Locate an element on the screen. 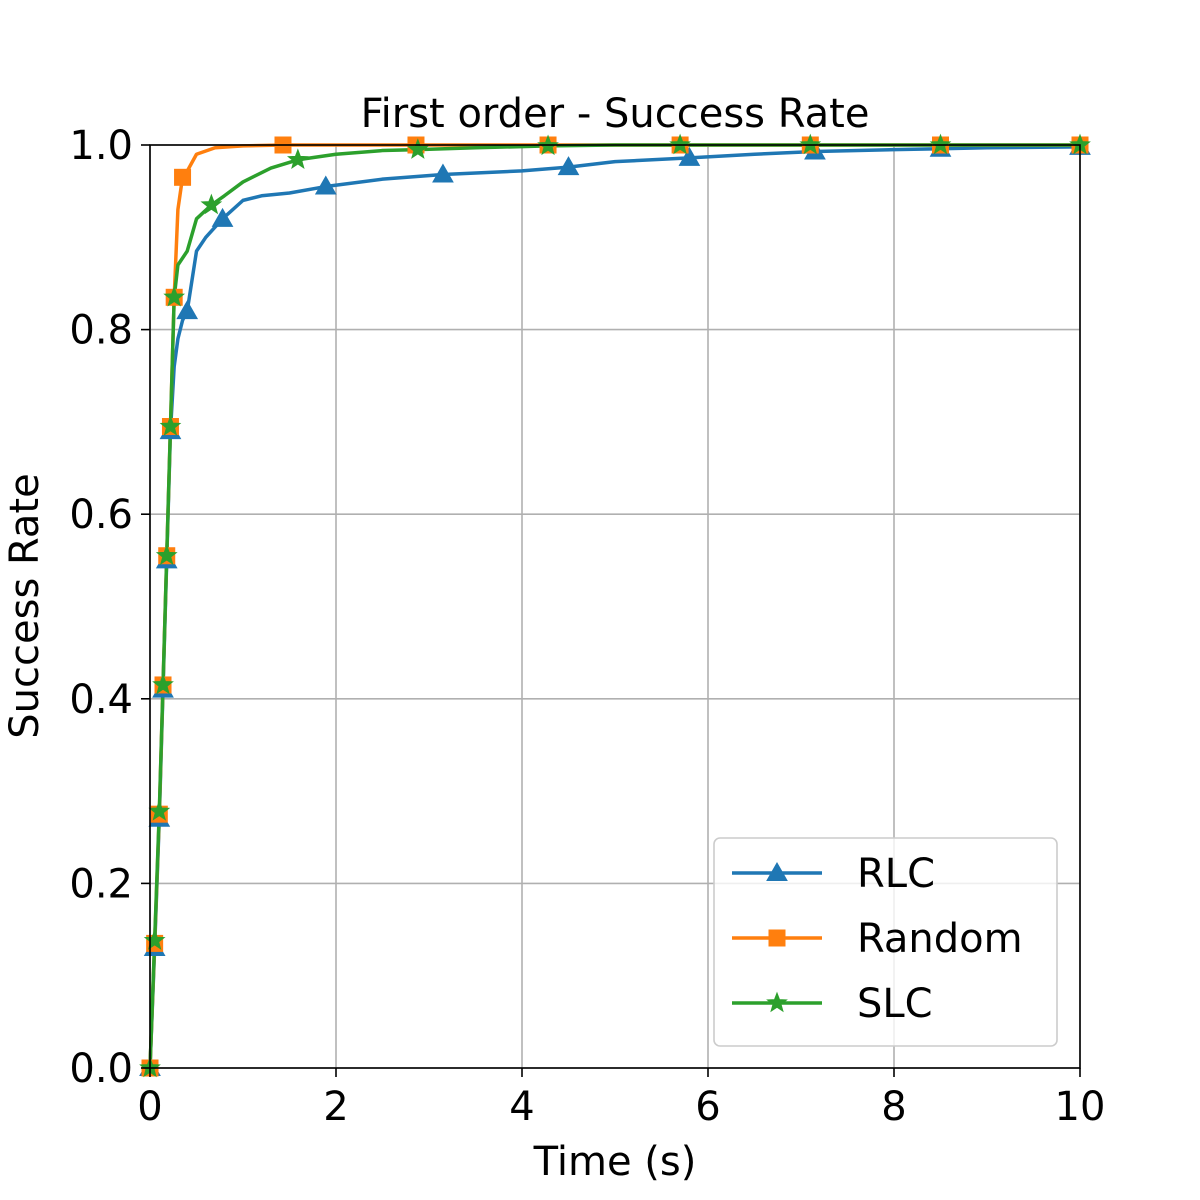  data-point-random is located at coordinates (183, 177).